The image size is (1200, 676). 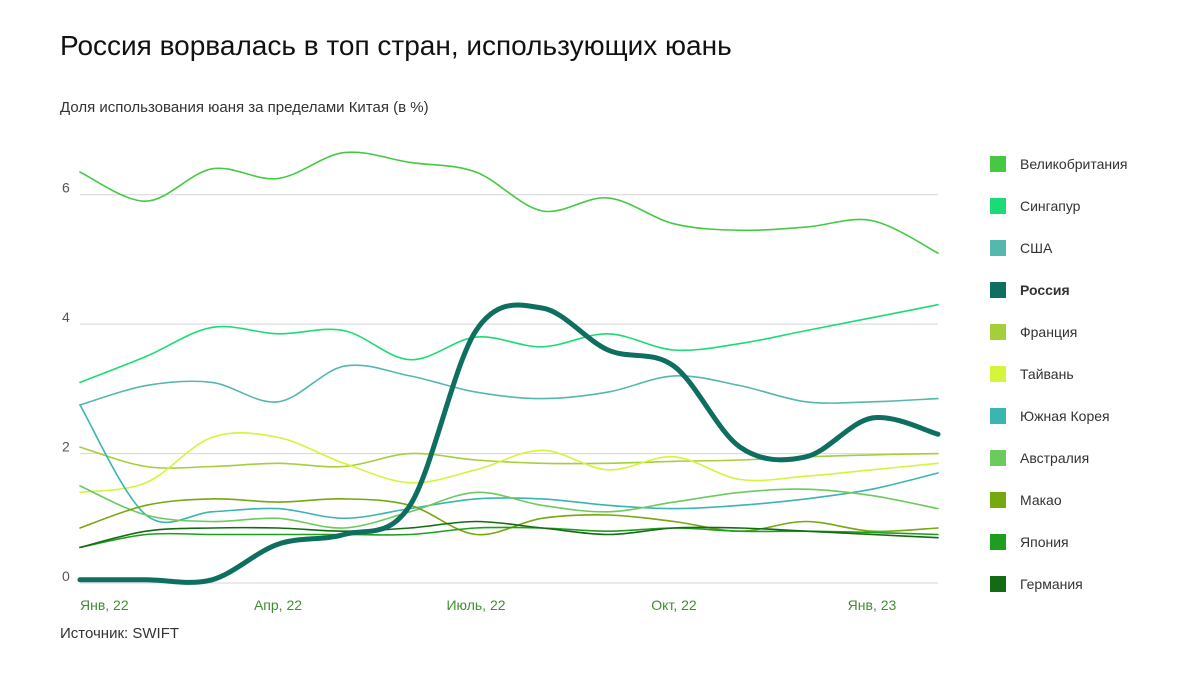 I want to click on legend-label: Германия, so click(x=1051, y=584).